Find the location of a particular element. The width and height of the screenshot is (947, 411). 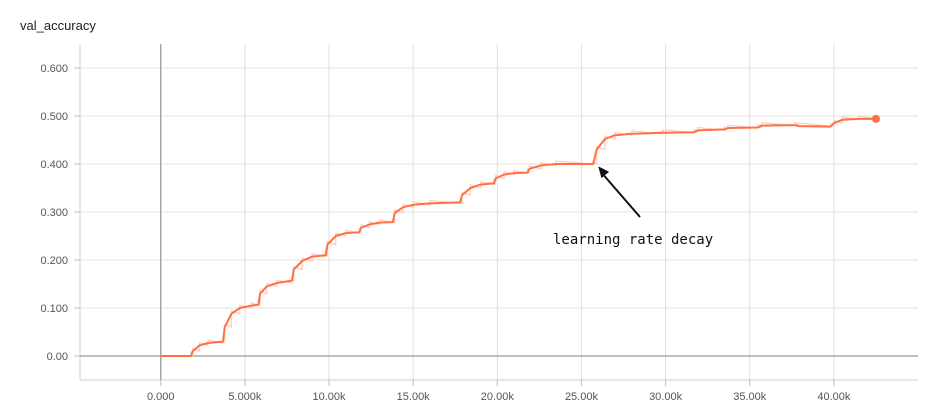

y-tick-label: 0.300 is located at coordinates (54, 213).